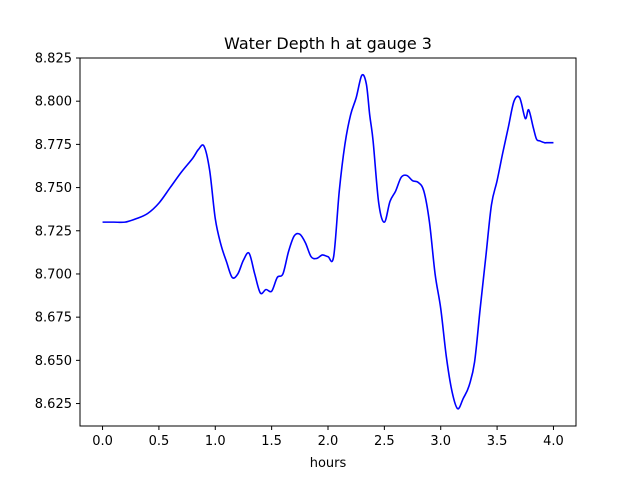 The image size is (640, 480). What do you see at coordinates (328, 441) in the screenshot?
I see `x-tick-label: 2.0` at bounding box center [328, 441].